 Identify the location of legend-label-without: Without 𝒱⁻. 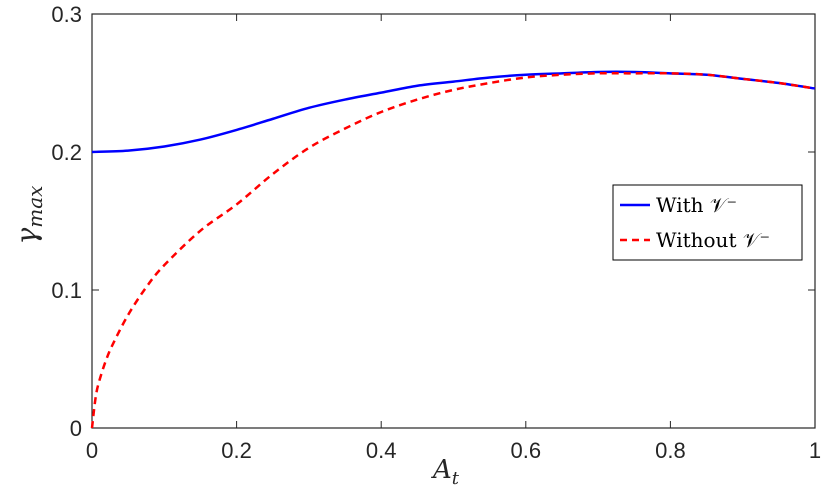
(713, 240).